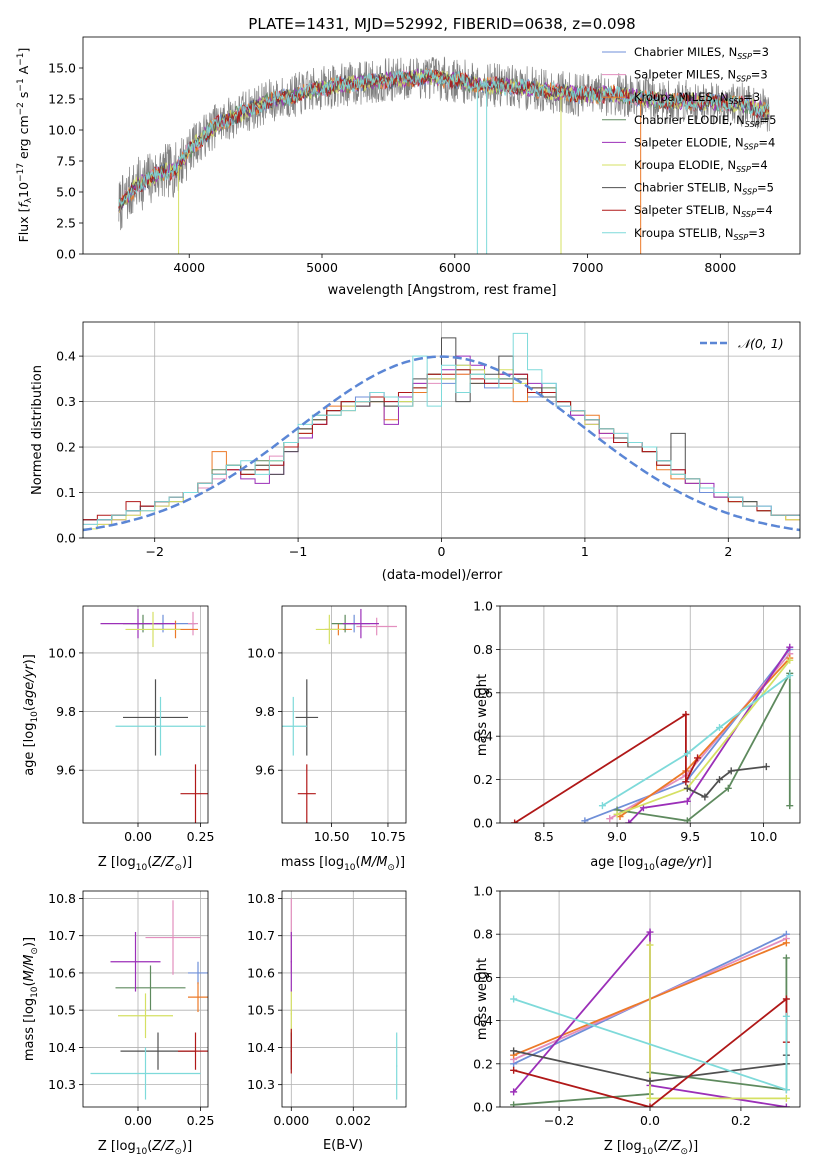 The width and height of the screenshot is (819, 1170). What do you see at coordinates (482, 715) in the screenshot?
I see `mass-weight-age-ylabel: mass weight` at bounding box center [482, 715].